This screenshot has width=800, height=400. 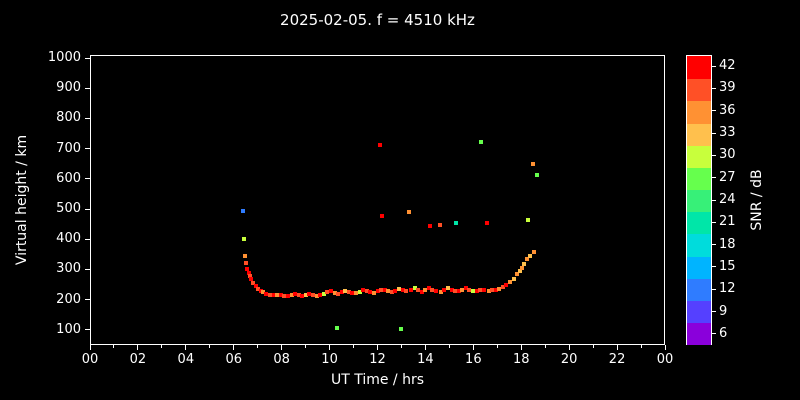 What do you see at coordinates (727, 244) in the screenshot?
I see `colorbar-tick-label: 18` at bounding box center [727, 244].